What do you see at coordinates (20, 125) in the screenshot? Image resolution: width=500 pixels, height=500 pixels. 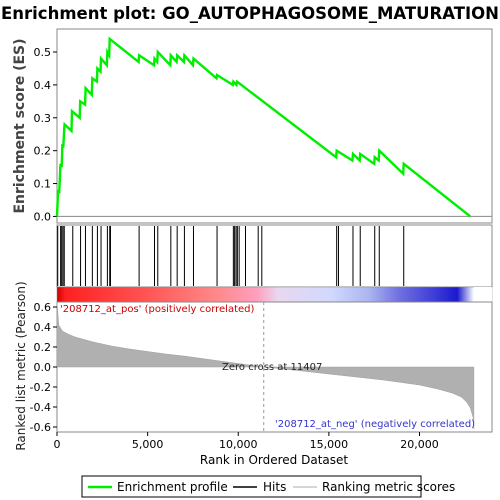 I see `es-y-axis-label: Enrichment score (ES)` at bounding box center [20, 125].